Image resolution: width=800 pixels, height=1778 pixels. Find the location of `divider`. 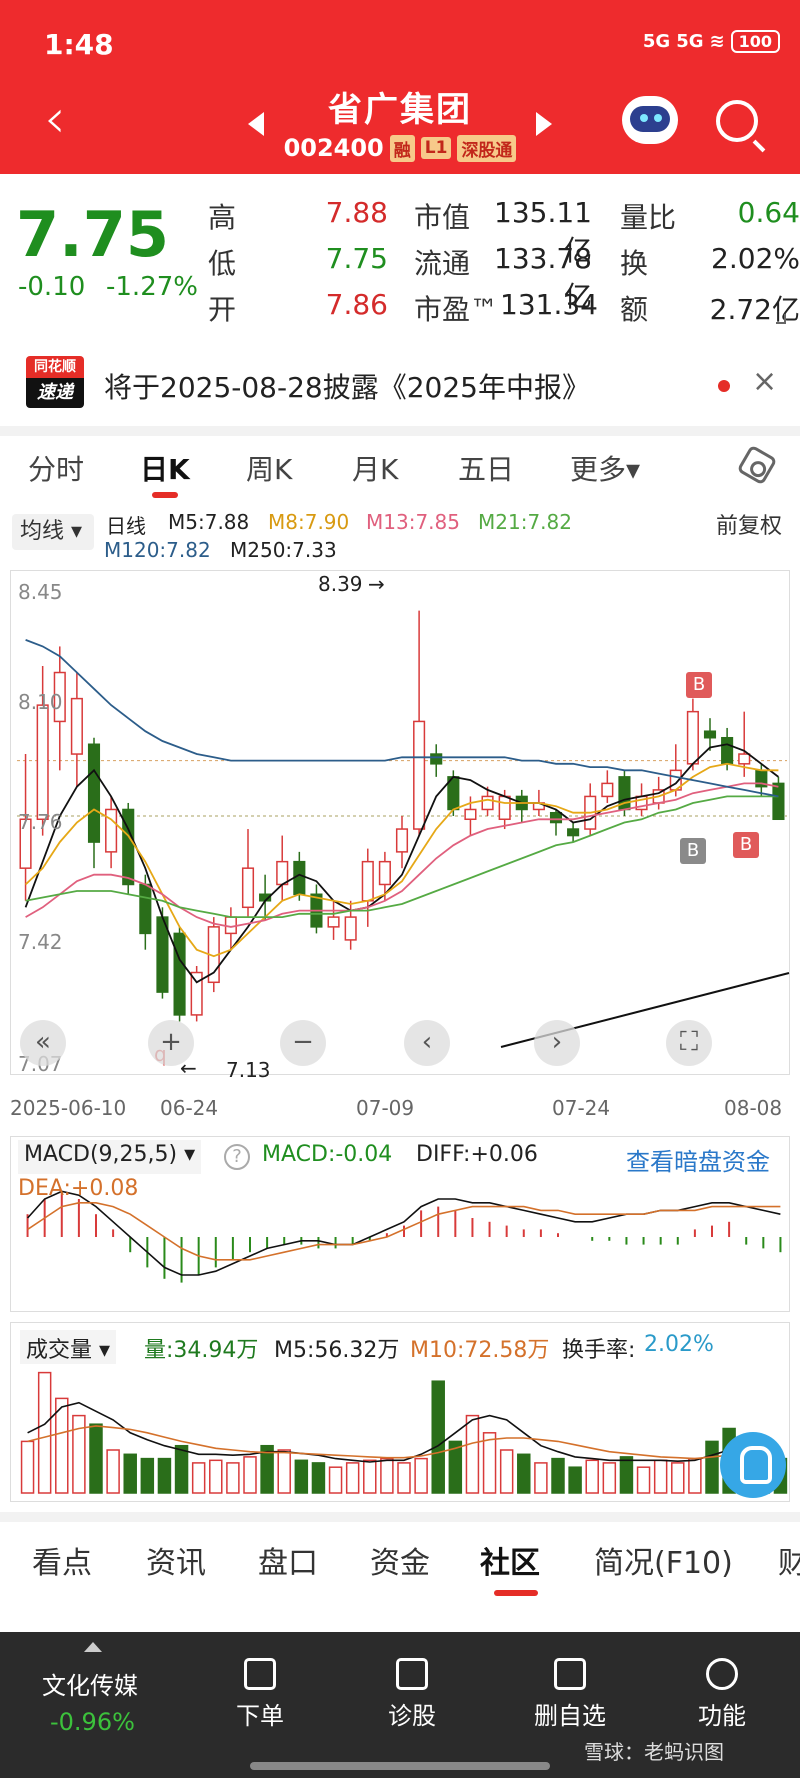

divider is located at coordinates (400, 431).